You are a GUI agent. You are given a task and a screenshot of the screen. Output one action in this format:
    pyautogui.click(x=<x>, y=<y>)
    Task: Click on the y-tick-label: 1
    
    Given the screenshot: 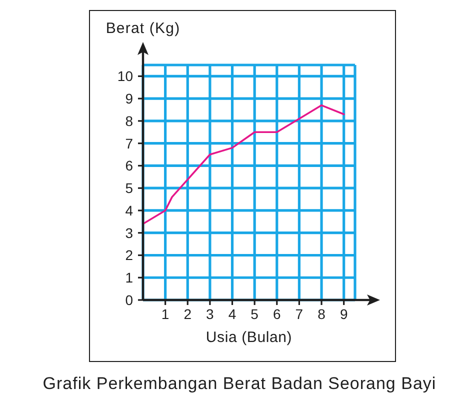 What is the action you would take?
    pyautogui.click(x=129, y=278)
    